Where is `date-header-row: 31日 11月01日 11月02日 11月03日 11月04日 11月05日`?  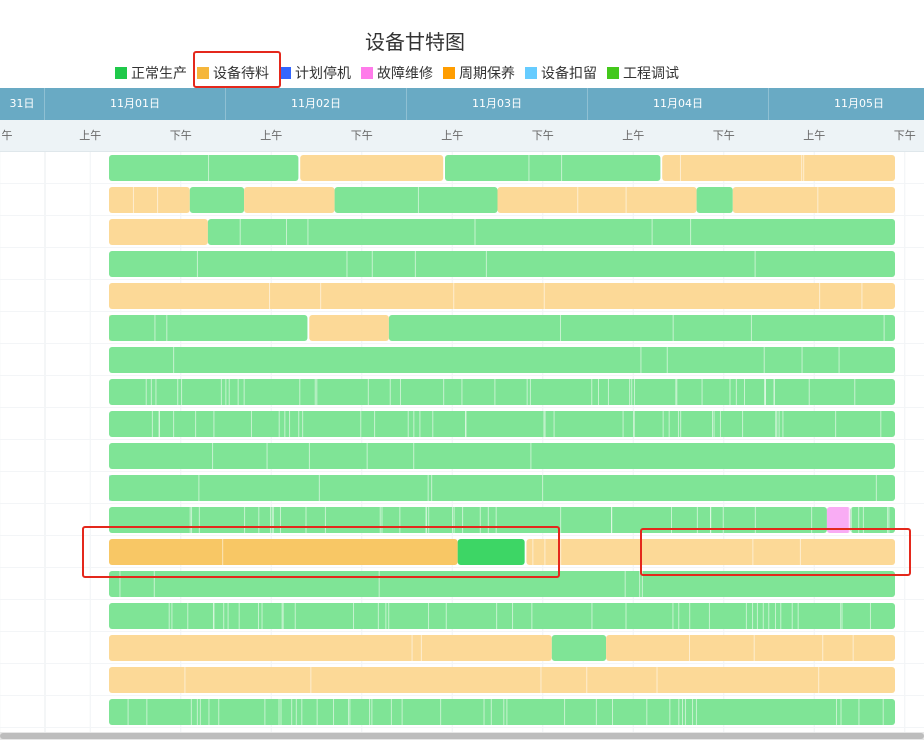 date-header-row: 31日 11月01日 11月02日 11月03日 11月04日 11月05日 is located at coordinates (462, 104).